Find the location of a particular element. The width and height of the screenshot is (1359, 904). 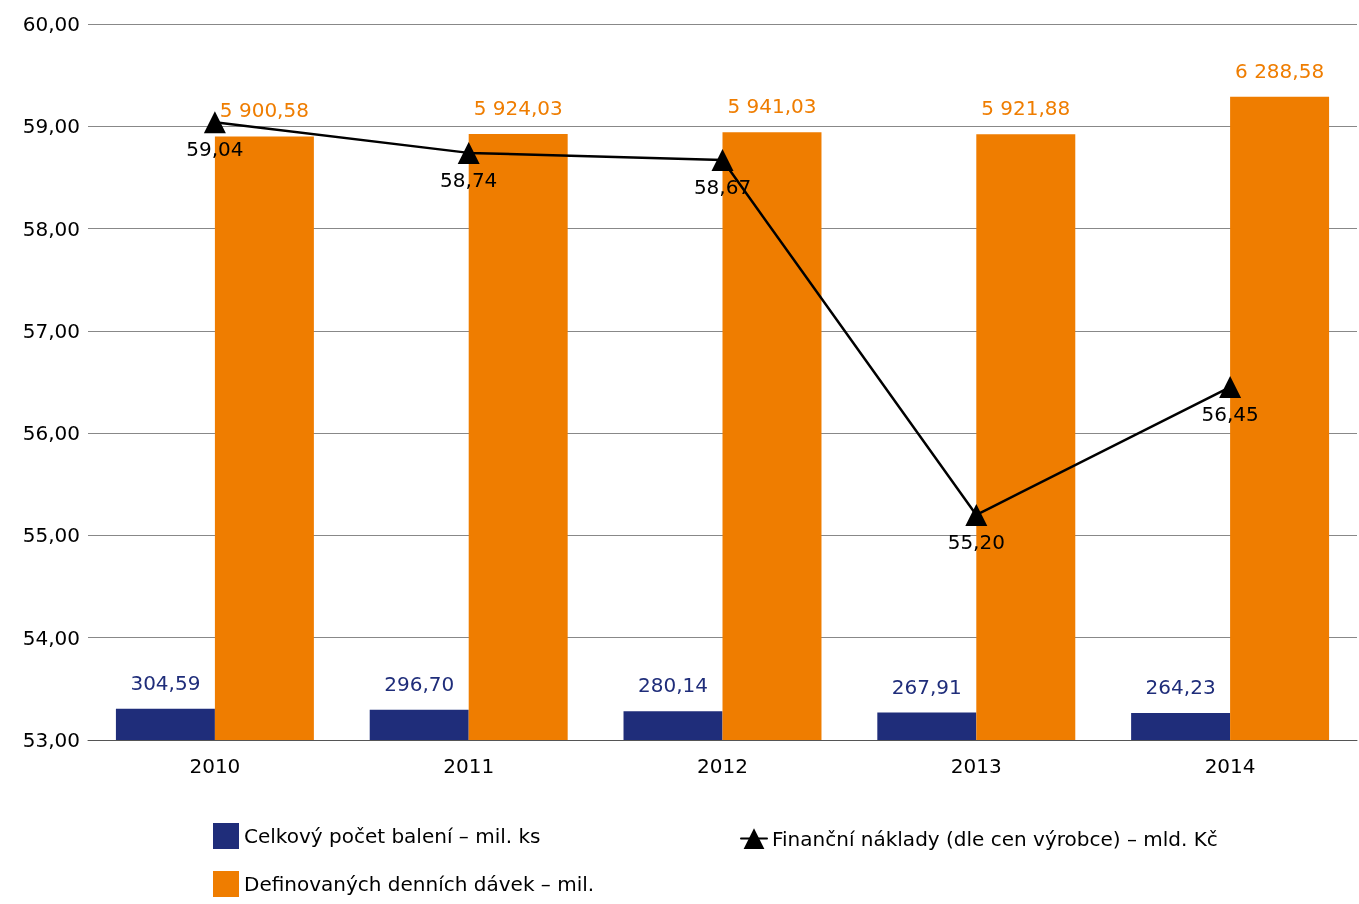

x-tick-label: 2014 is located at coordinates (1230, 766).